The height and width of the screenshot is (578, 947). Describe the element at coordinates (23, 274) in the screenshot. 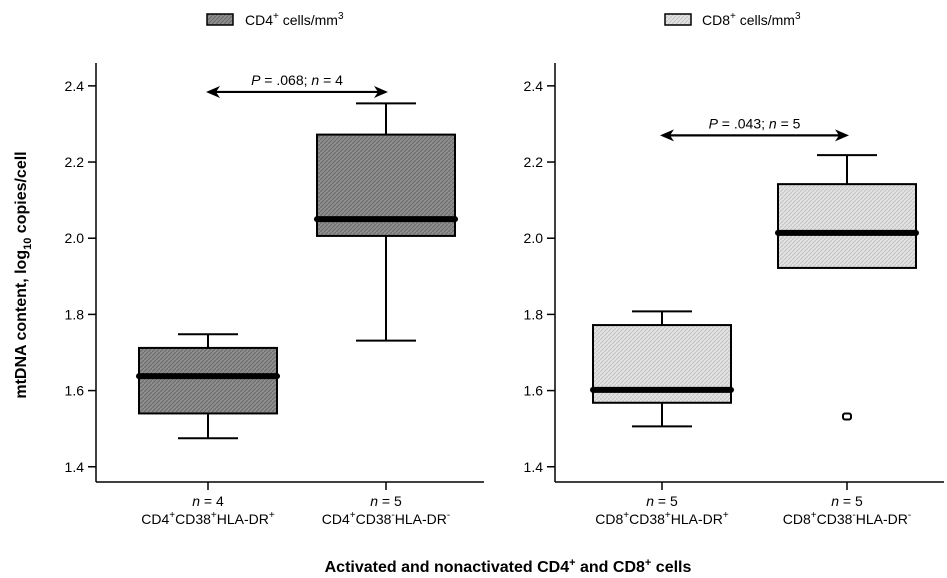

I see `y-axis-title: mtDNA content, log10 copies/cell` at that location.